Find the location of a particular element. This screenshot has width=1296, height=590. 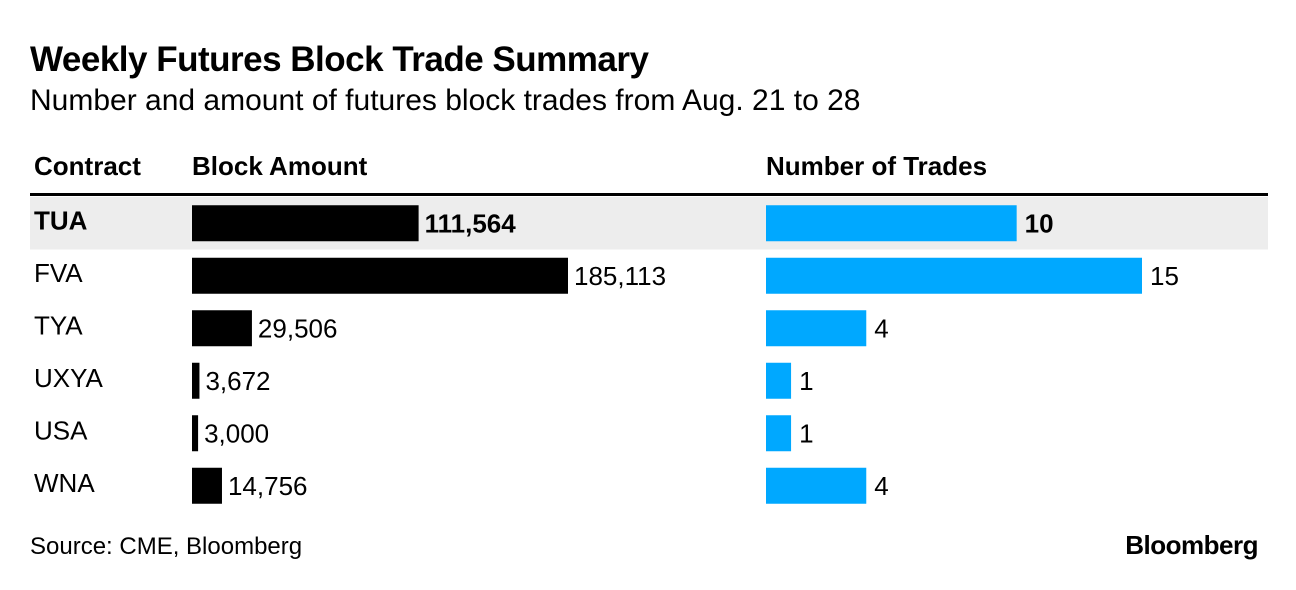

block-amount-value: 3,672 is located at coordinates (237, 381).